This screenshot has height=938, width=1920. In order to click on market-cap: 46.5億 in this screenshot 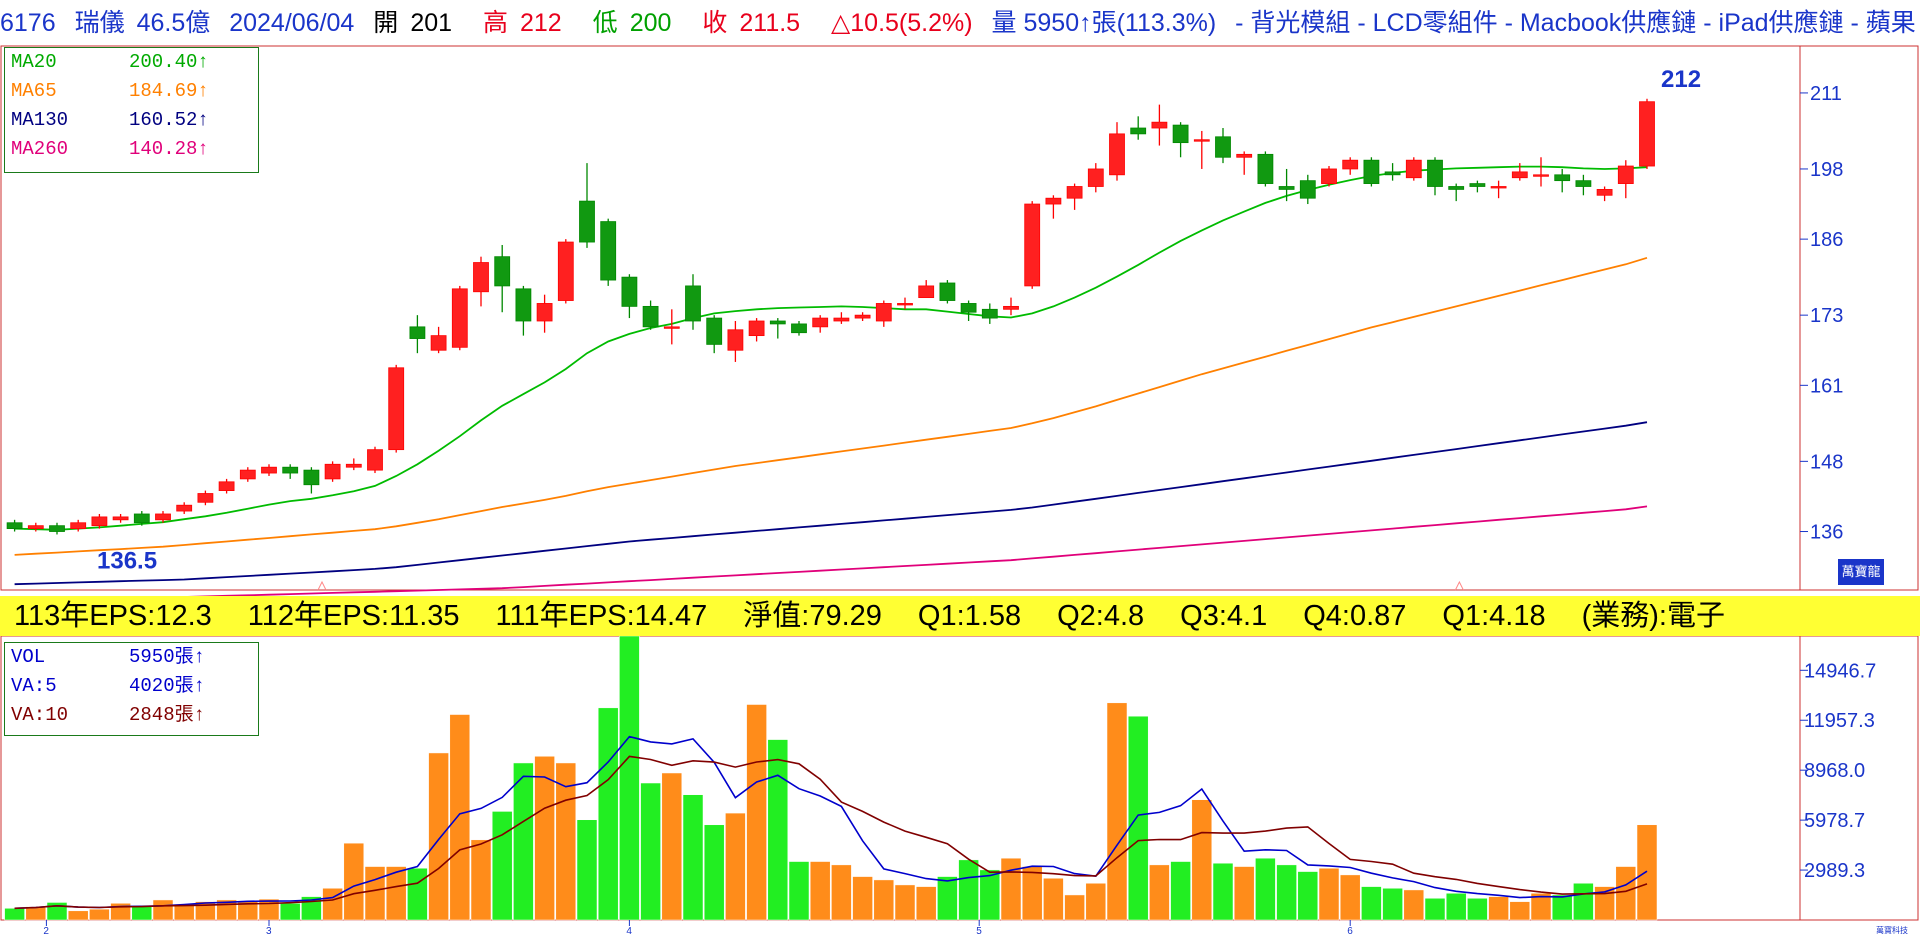, I will do `click(173, 23)`.